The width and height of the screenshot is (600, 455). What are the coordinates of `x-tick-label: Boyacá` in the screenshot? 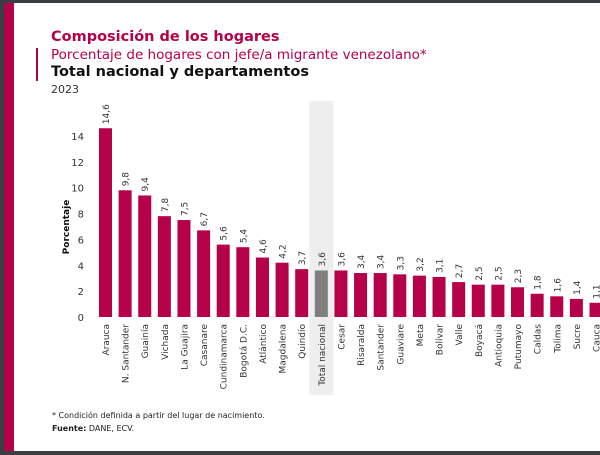 It's located at (480, 340).